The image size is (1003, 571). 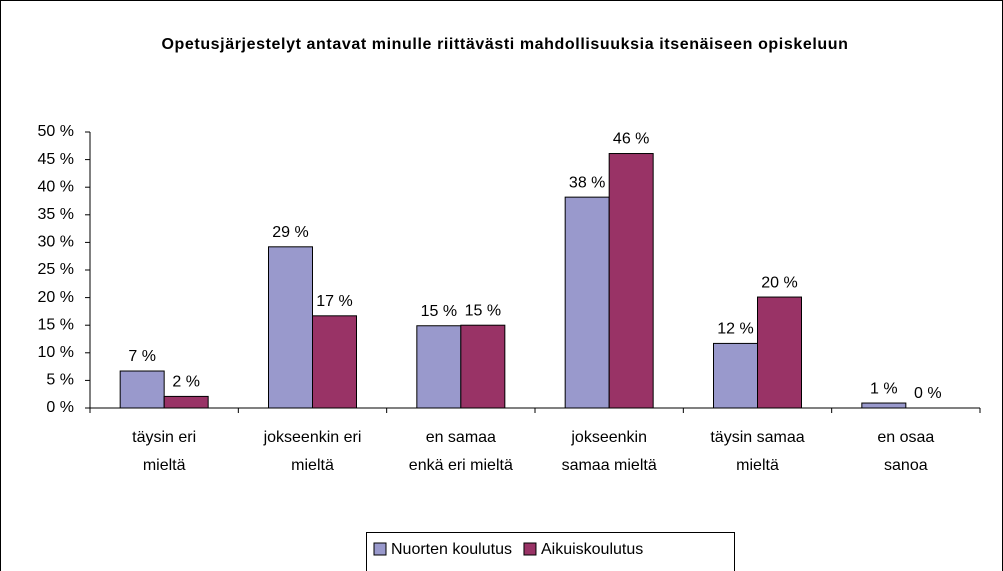 I want to click on x-tick-label: jokseenkin, so click(x=608, y=437).